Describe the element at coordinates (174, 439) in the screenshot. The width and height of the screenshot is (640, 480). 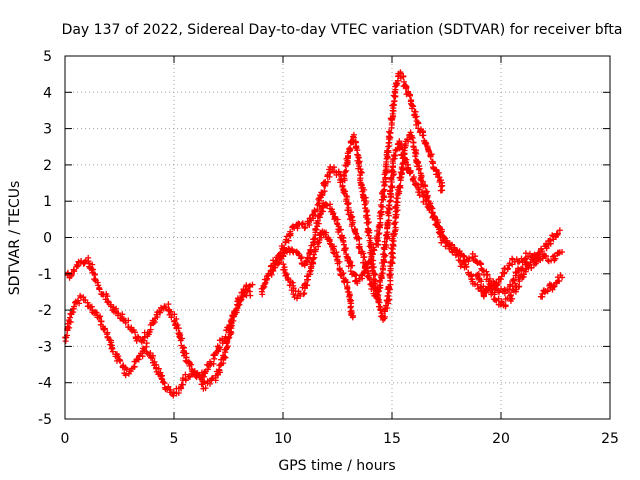
I see `x-tick-label: 5` at that location.